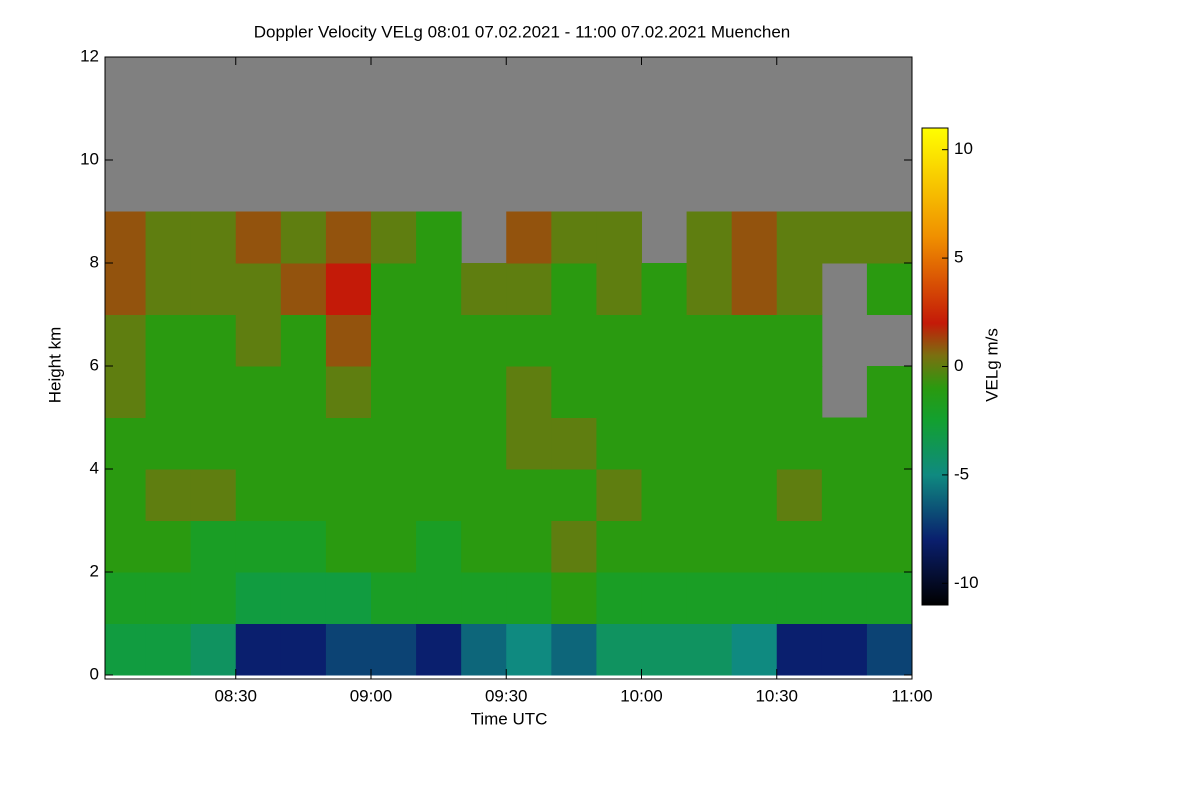  What do you see at coordinates (958, 365) in the screenshot?
I see `colorbar-tick-label: 0` at bounding box center [958, 365].